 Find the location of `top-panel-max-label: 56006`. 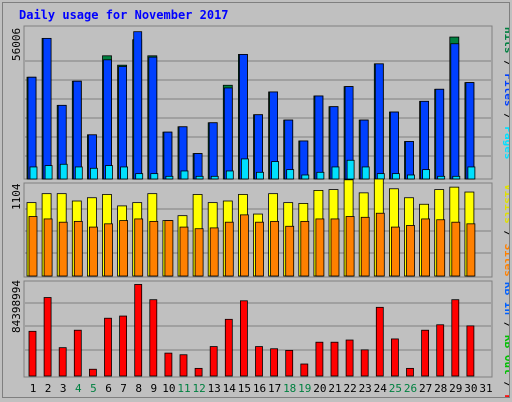

top-panel-max-label: 56006 is located at coordinates (16, 44).